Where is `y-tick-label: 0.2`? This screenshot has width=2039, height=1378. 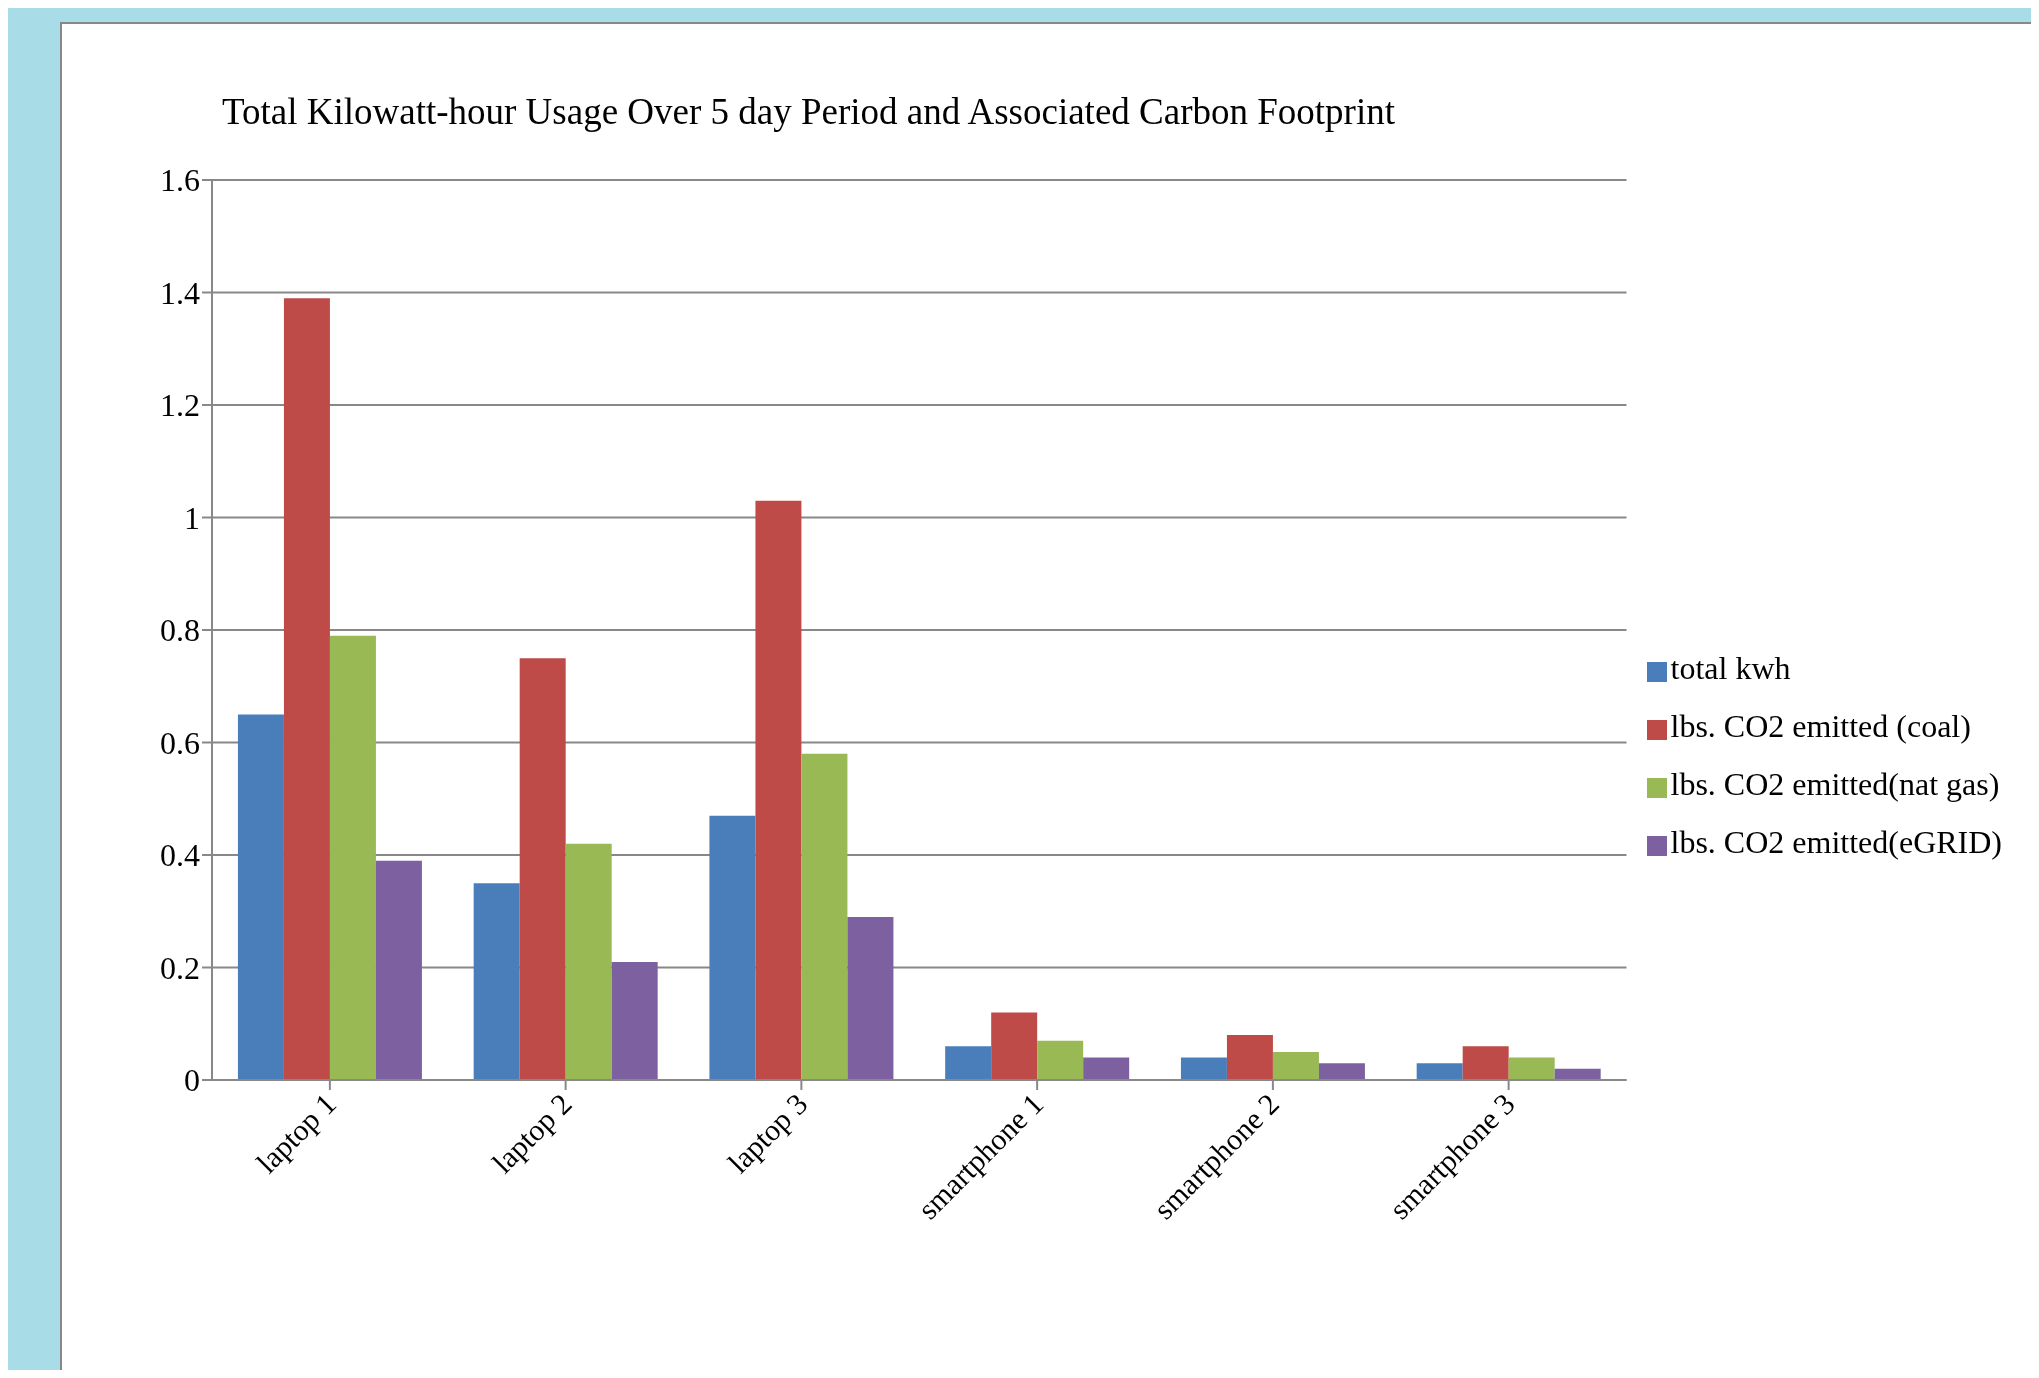 y-tick-label: 0.2 is located at coordinates (180, 967).